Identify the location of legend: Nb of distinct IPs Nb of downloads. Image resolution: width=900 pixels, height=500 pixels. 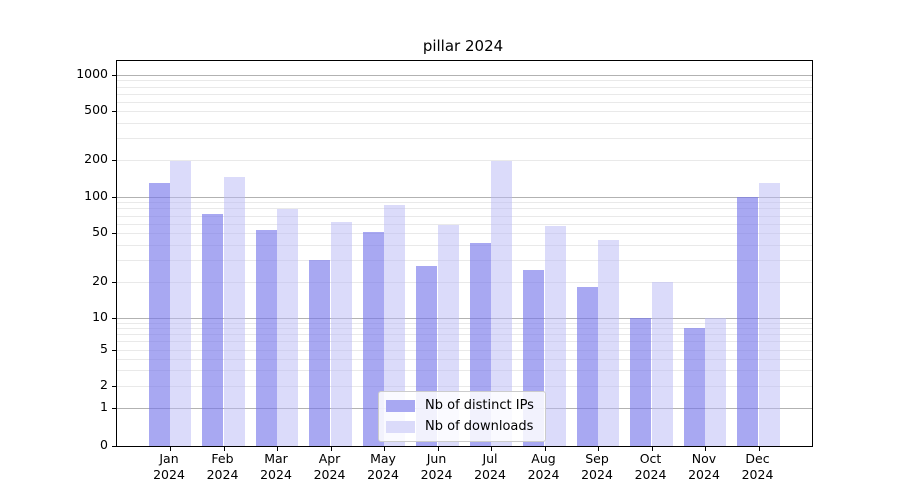
(462, 416).